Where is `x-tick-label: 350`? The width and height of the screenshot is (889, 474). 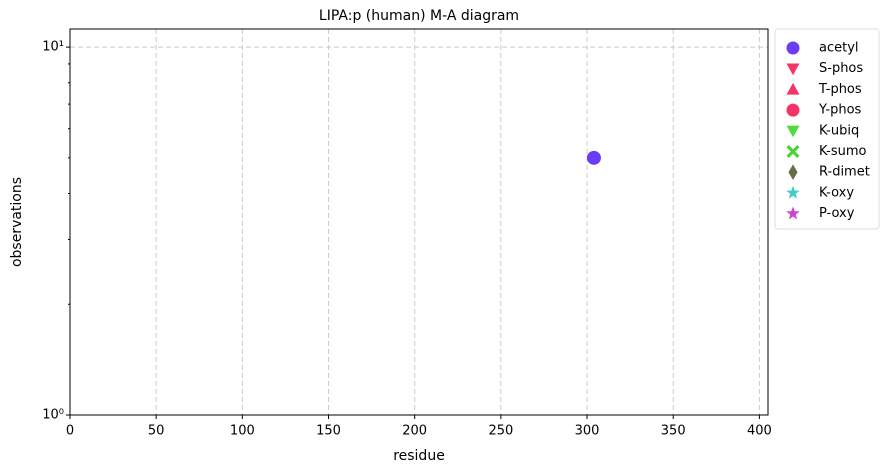
x-tick-label: 350 is located at coordinates (673, 431).